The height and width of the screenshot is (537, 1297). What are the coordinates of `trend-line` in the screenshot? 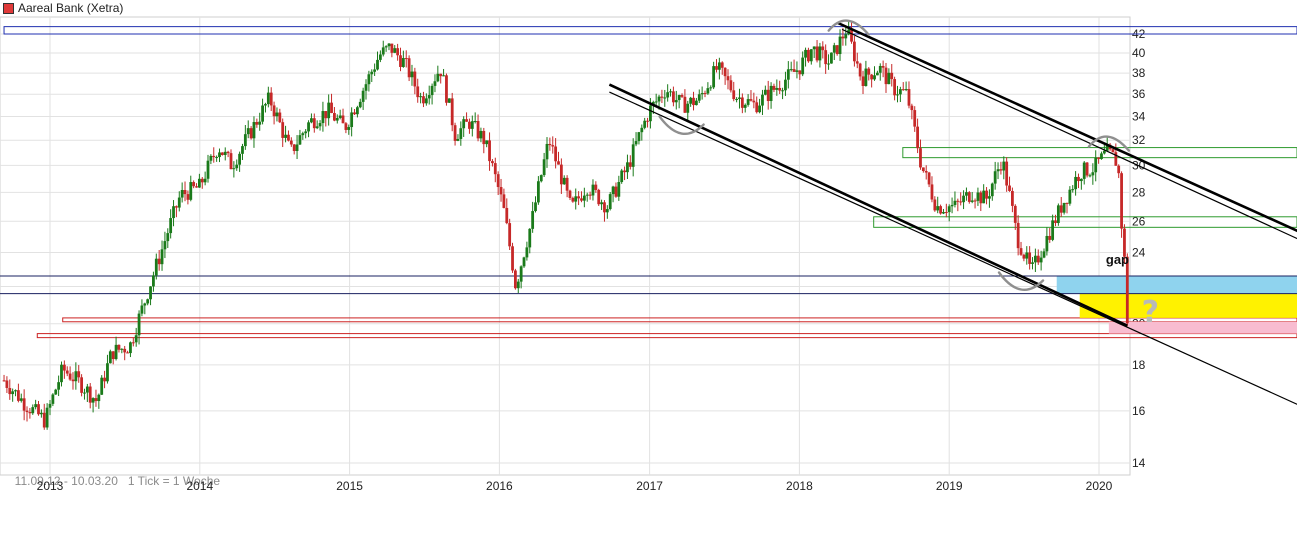 It's located at (1067, 127).